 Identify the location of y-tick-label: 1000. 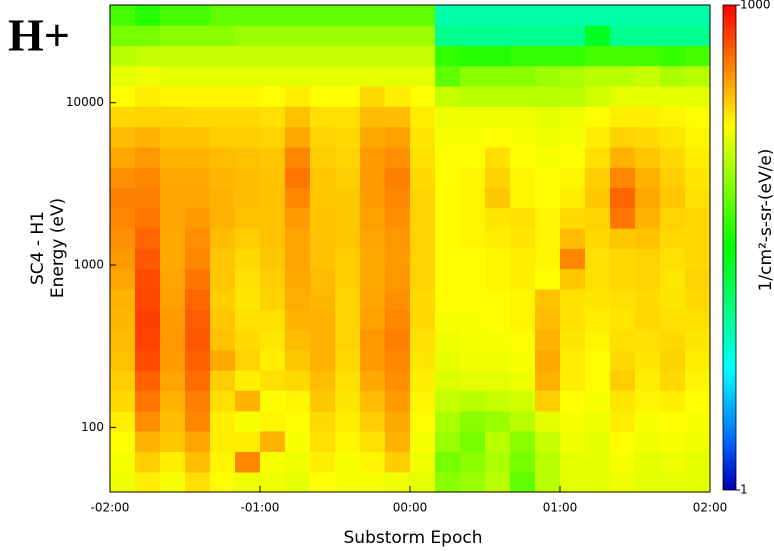
(88, 265).